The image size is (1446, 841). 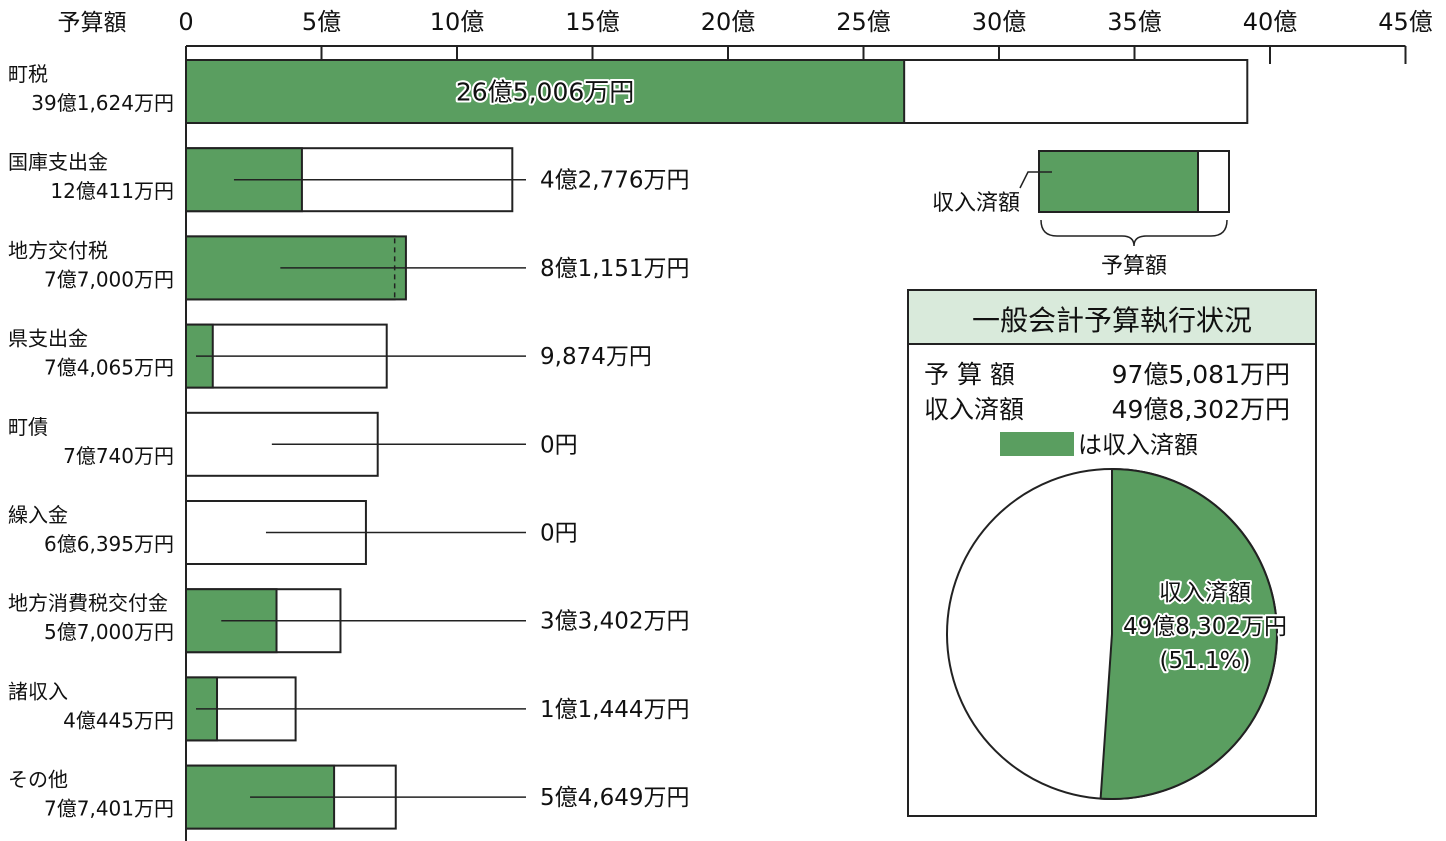 What do you see at coordinates (863, 22) in the screenshot?
I see `x-tick-label: 25億` at bounding box center [863, 22].